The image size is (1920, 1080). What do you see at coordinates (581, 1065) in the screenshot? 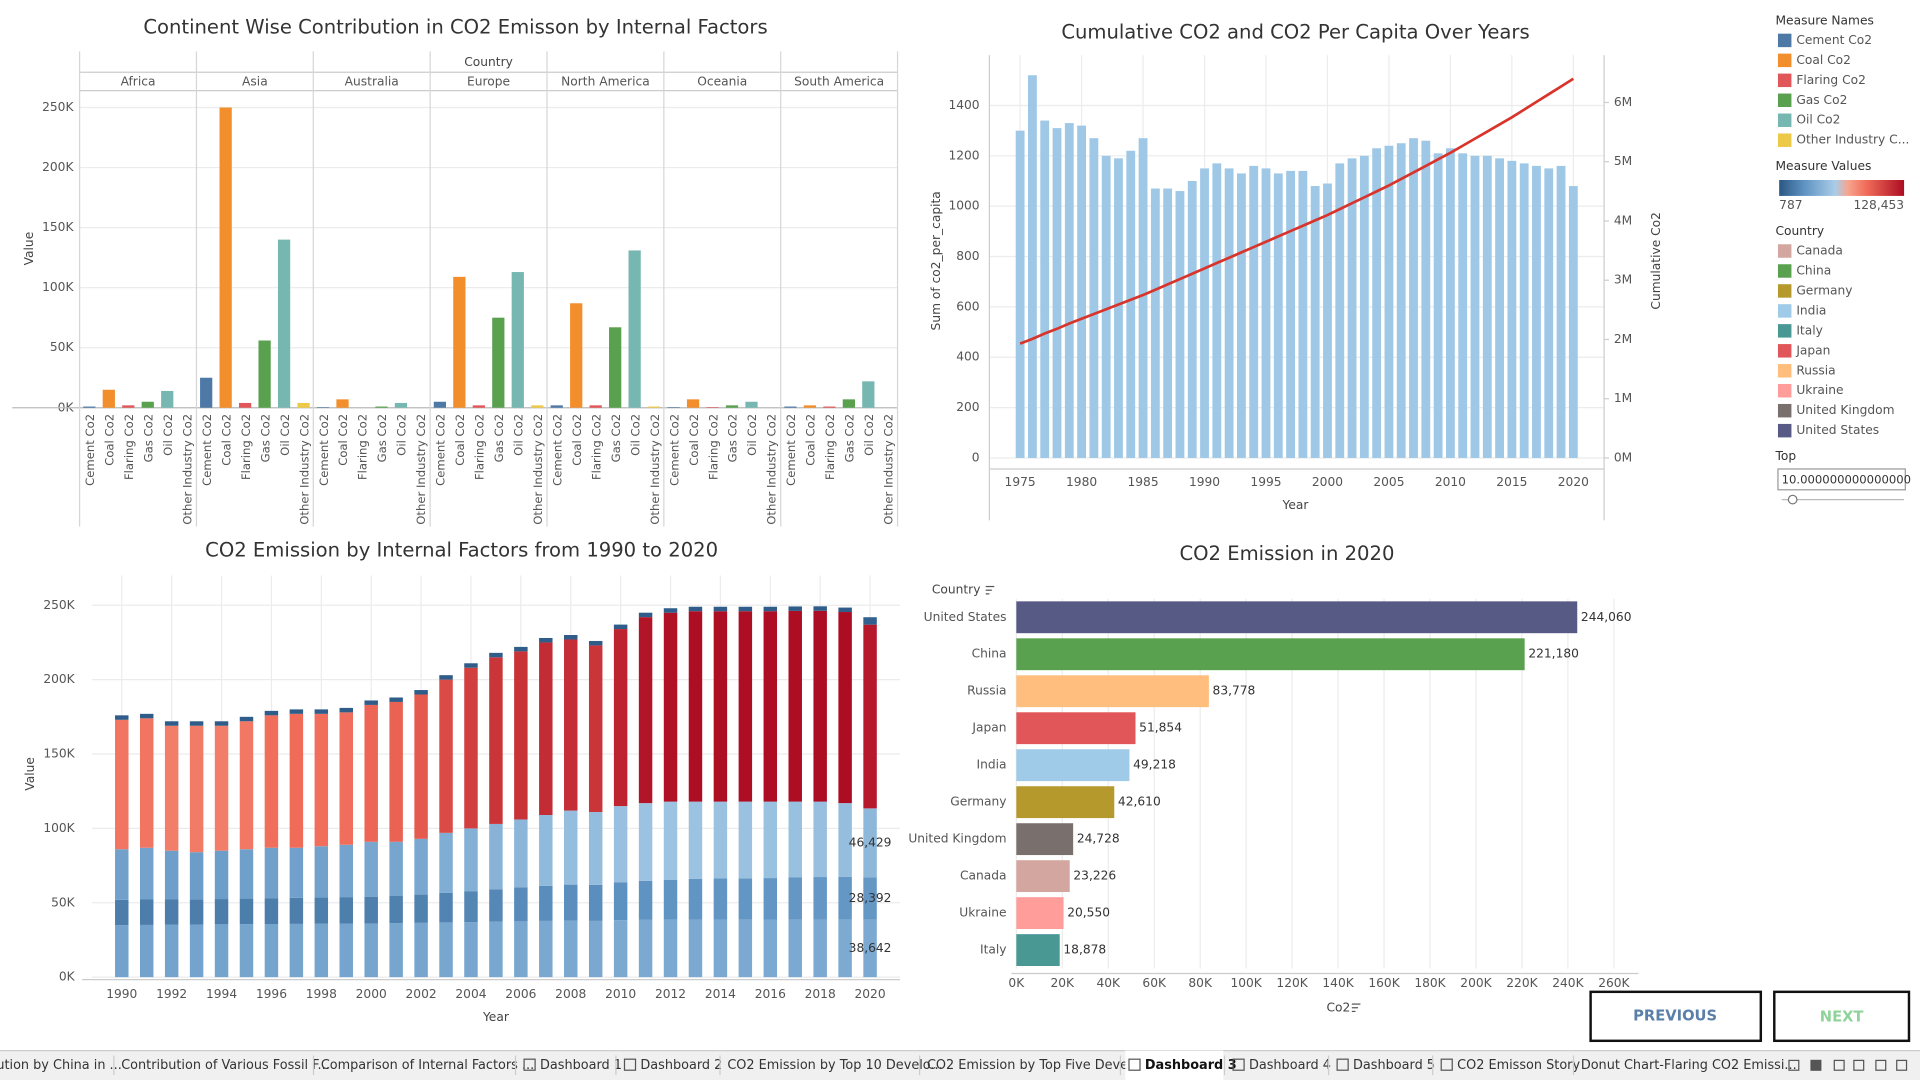
I see `tab: Dashboard 1` at bounding box center [581, 1065].